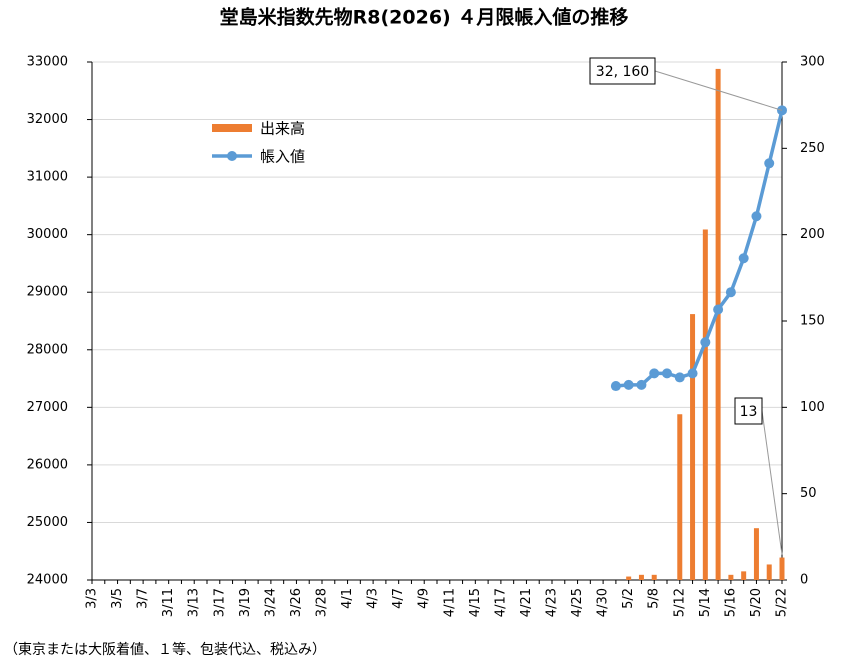 This screenshot has height=665, width=848. Describe the element at coordinates (143, 598) in the screenshot. I see `x-tick-label: 3/7` at that location.